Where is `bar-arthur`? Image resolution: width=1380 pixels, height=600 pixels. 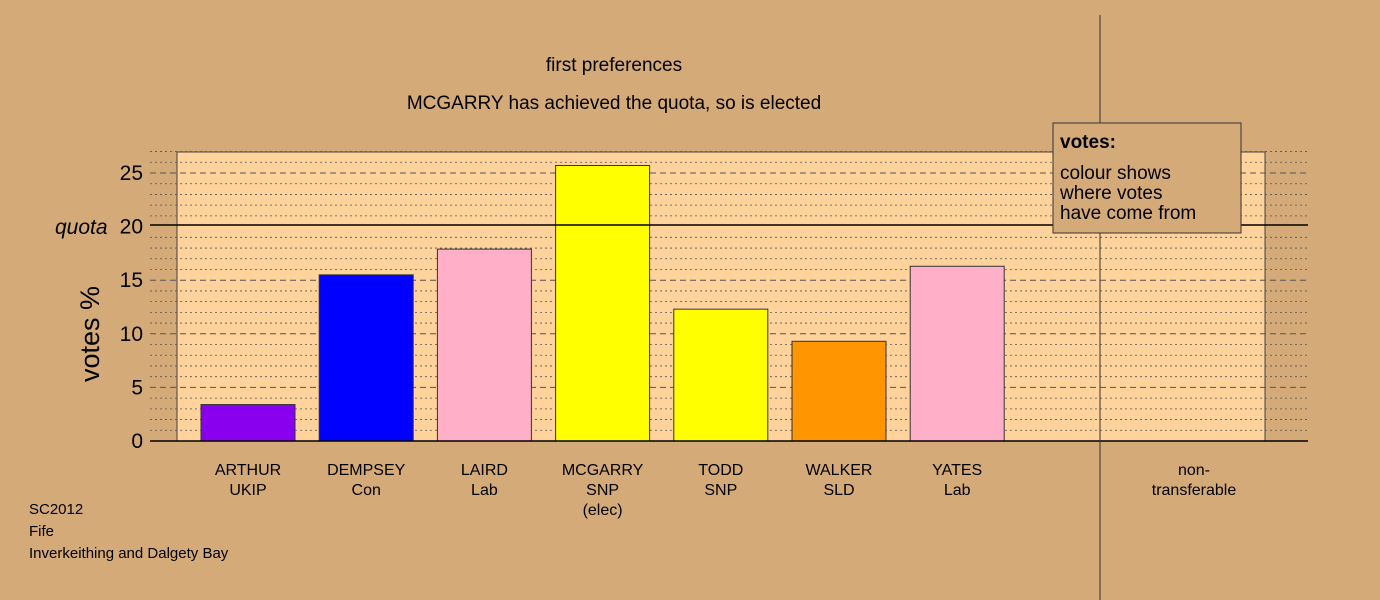 bar-arthur is located at coordinates (248, 423).